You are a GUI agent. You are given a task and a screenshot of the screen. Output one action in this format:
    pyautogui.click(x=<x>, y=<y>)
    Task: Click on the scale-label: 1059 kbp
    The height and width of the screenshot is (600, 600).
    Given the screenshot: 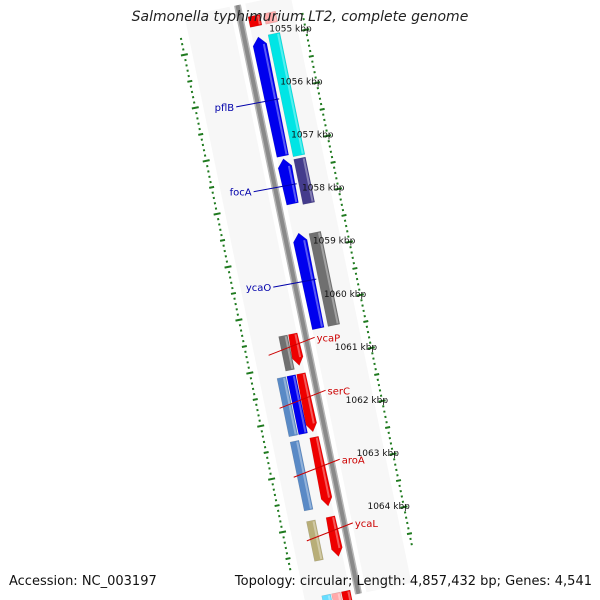 What is the action you would take?
    pyautogui.click(x=334, y=242)
    